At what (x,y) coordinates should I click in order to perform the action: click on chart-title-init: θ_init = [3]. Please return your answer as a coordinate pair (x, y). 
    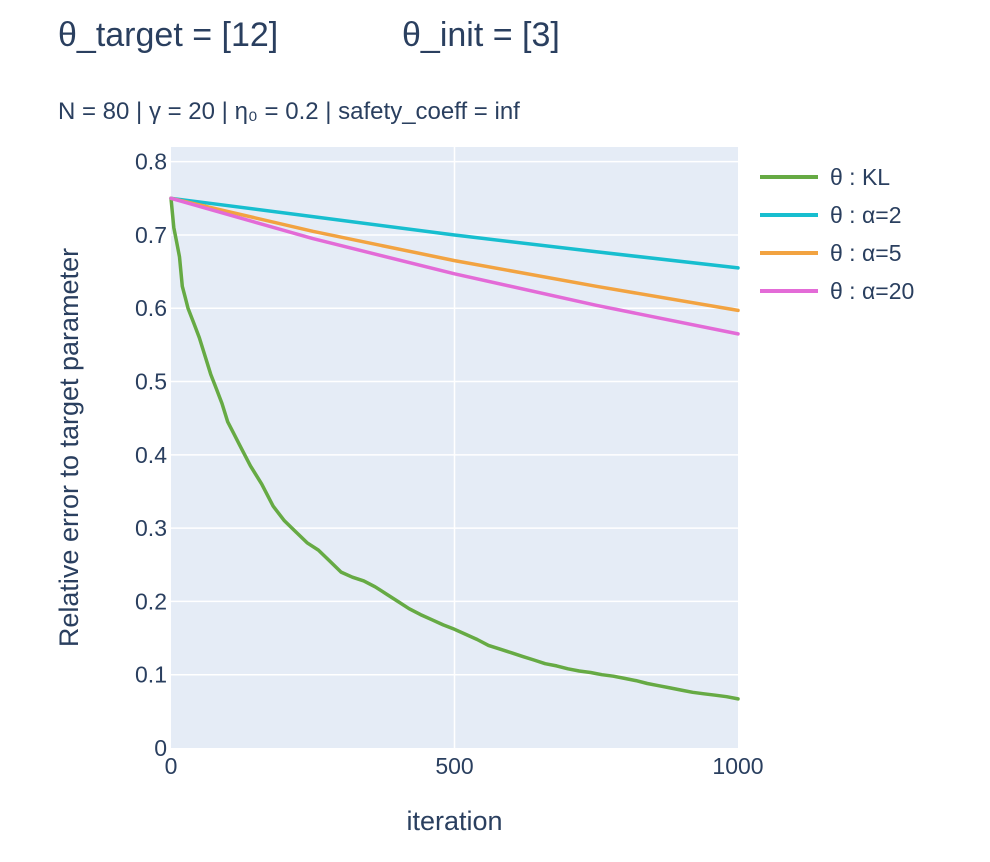
    Looking at the image, I should click on (481, 35).